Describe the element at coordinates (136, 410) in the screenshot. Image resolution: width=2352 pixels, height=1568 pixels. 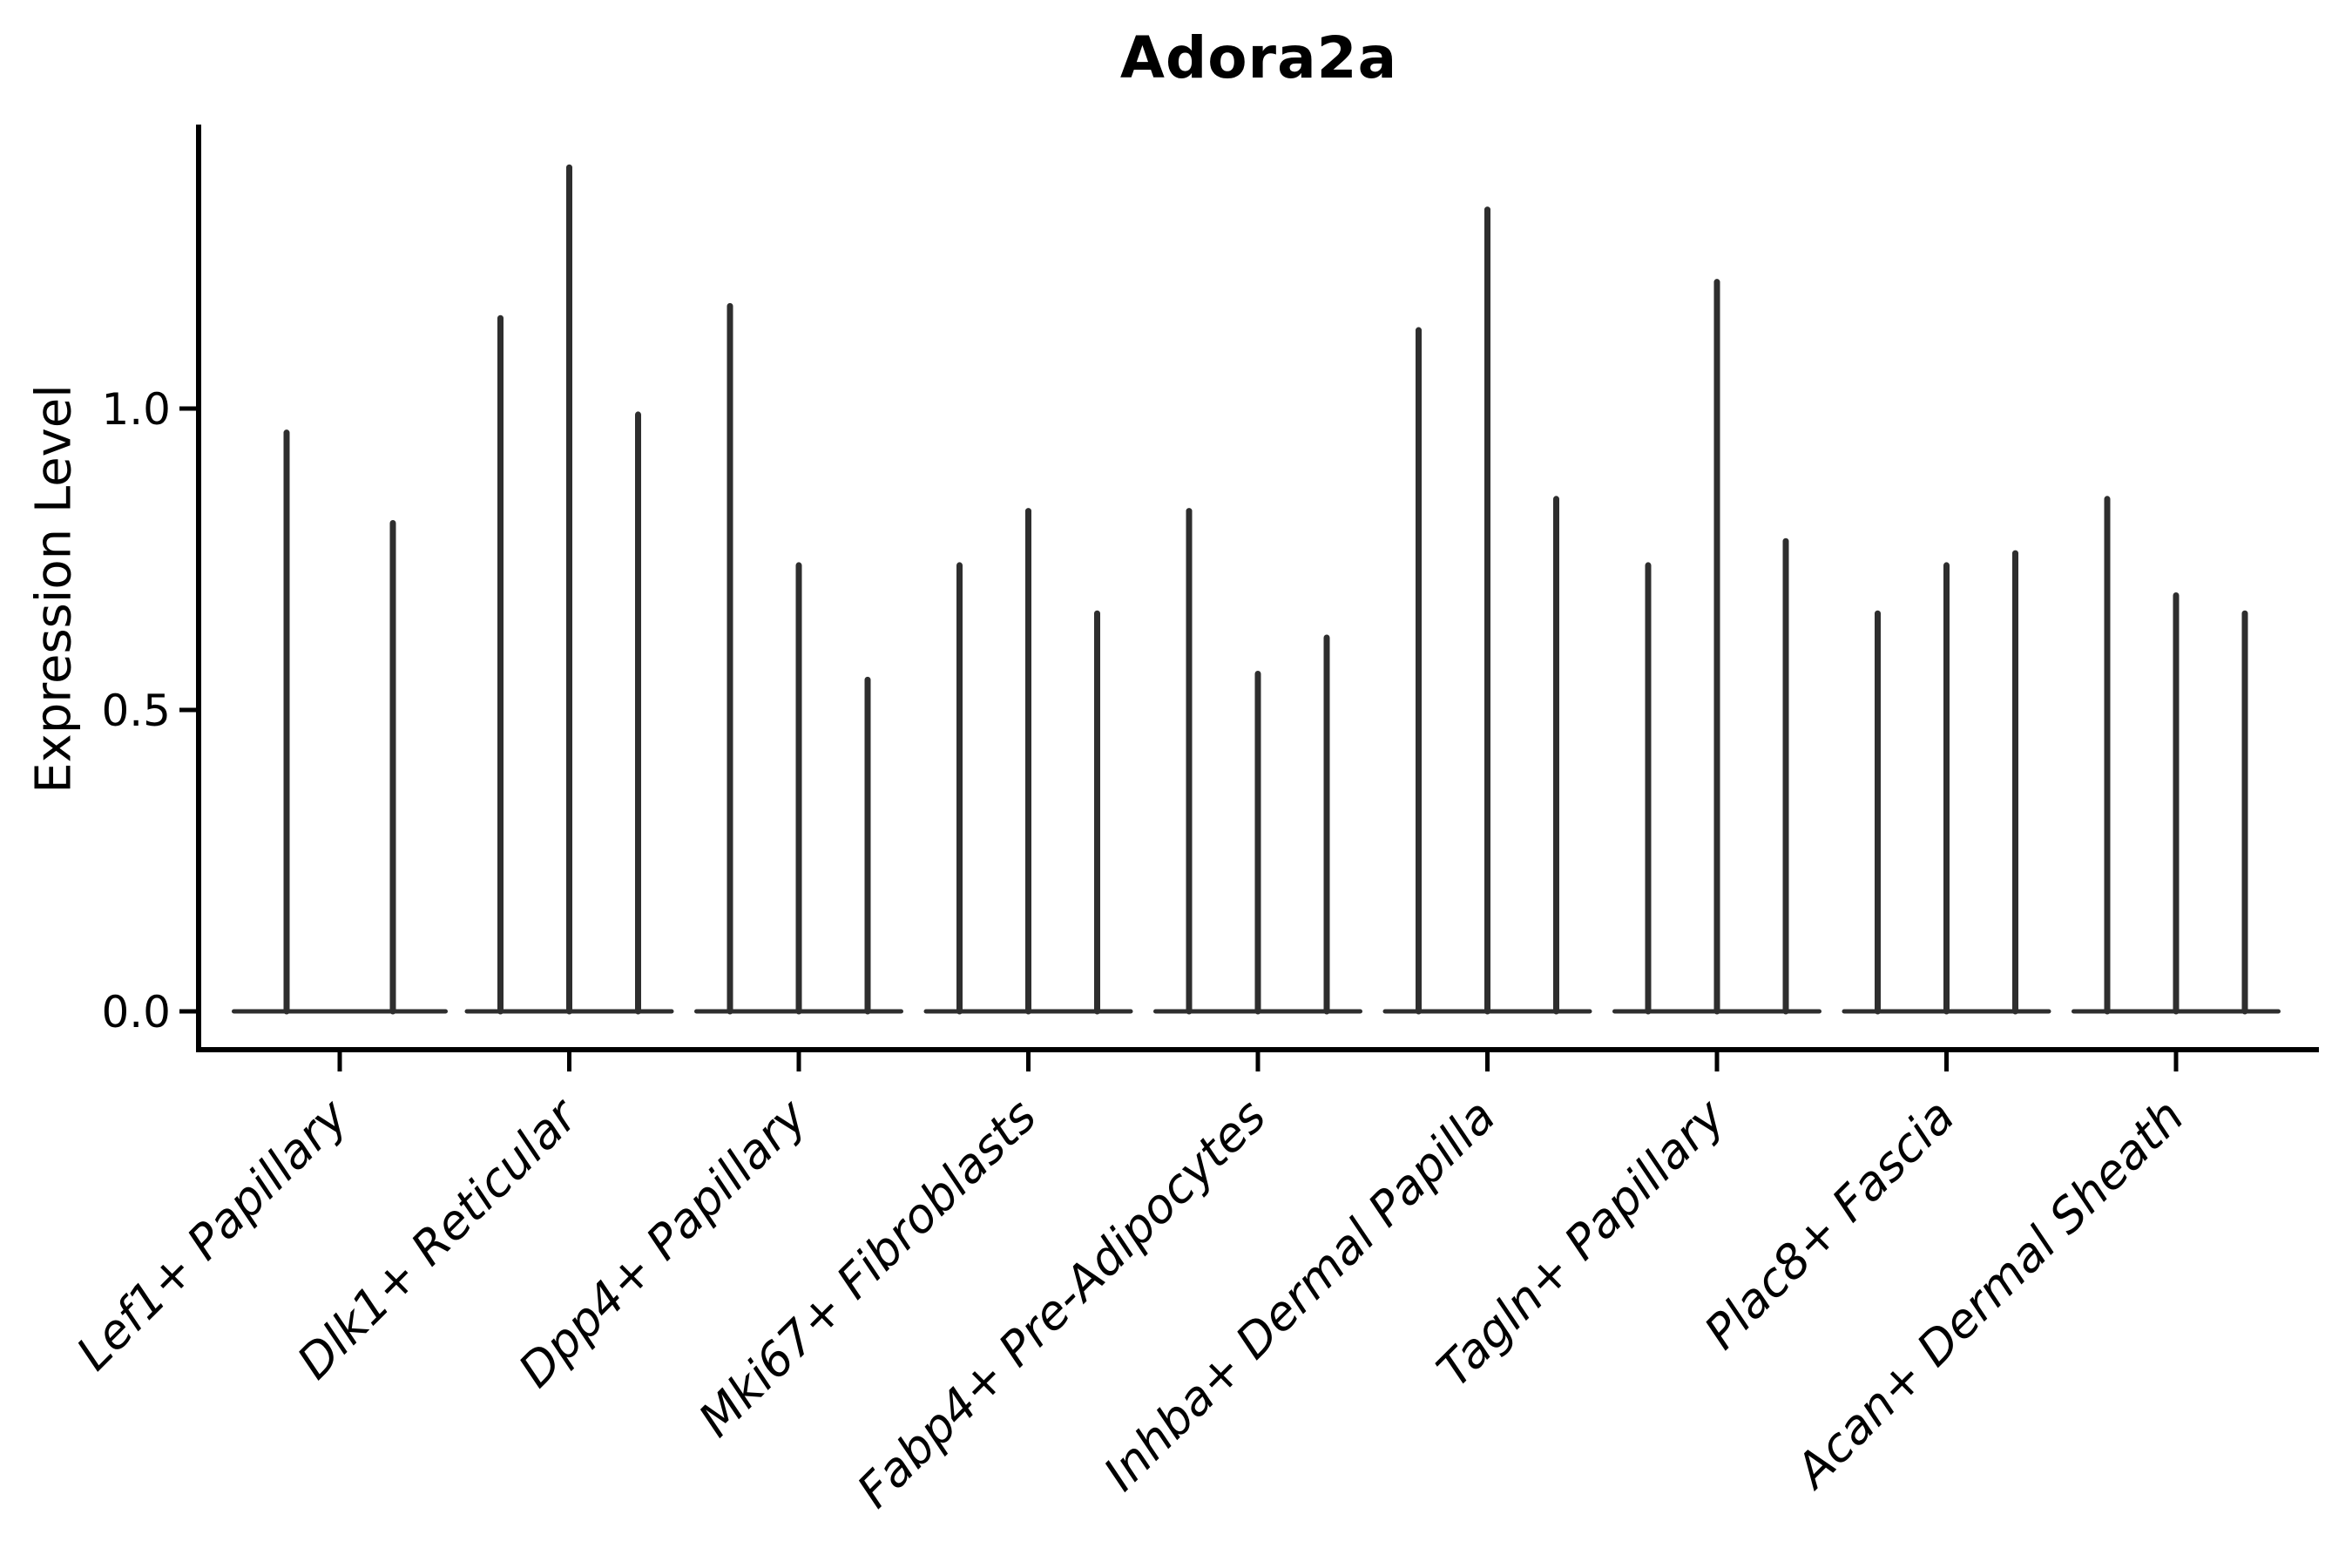
I see `y-tick-label: 1.0` at that location.